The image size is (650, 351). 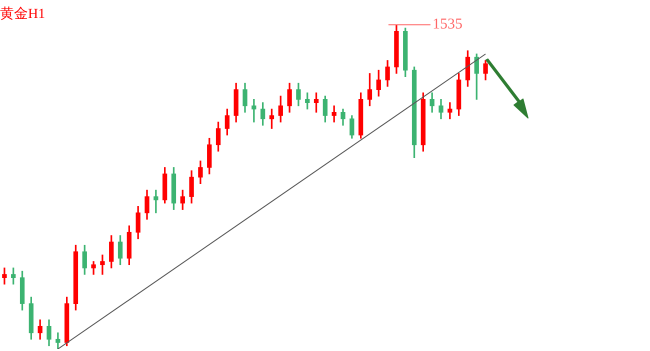 I want to click on chart-title: 黄金H1, so click(x=23, y=14).